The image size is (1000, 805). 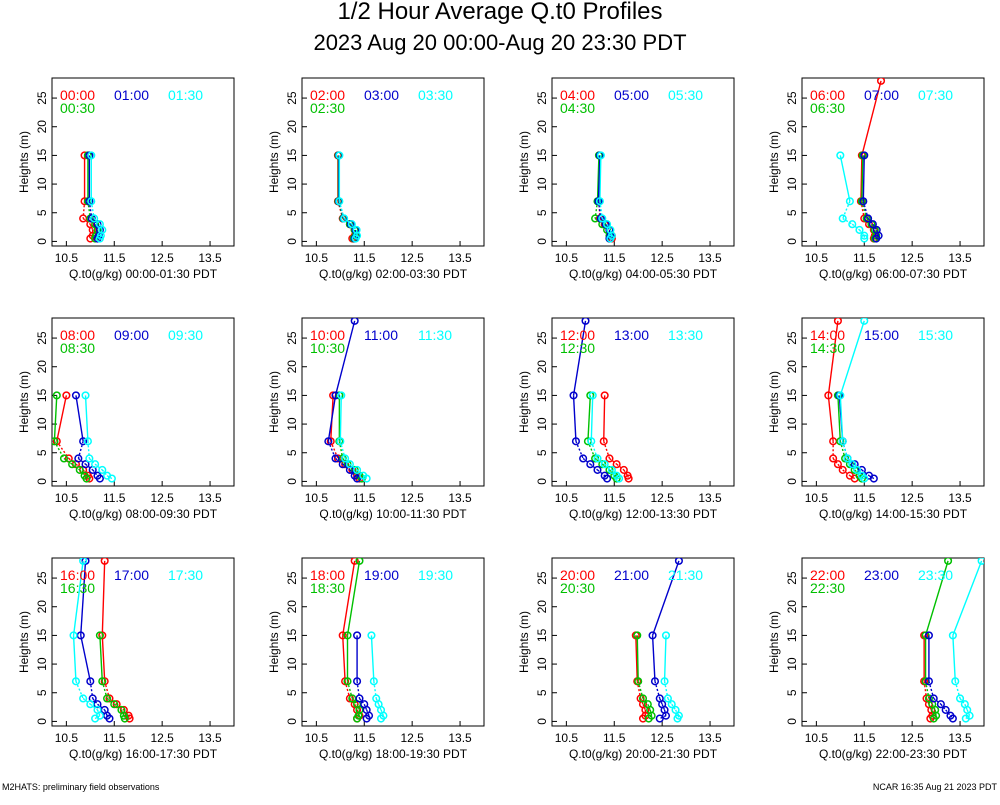 What do you see at coordinates (631, 575) in the screenshot?
I see `legend-label: 21:00` at bounding box center [631, 575].